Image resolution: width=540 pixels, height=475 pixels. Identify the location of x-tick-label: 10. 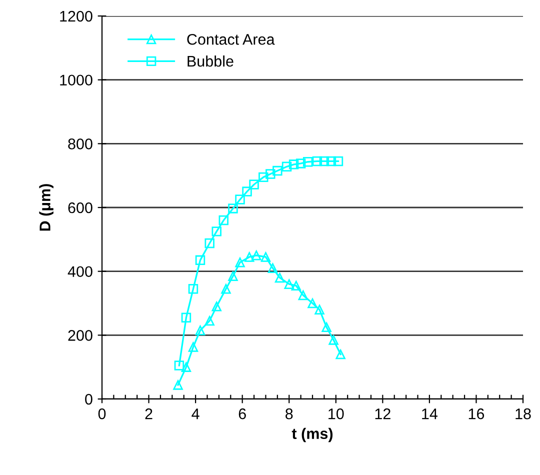
(336, 414).